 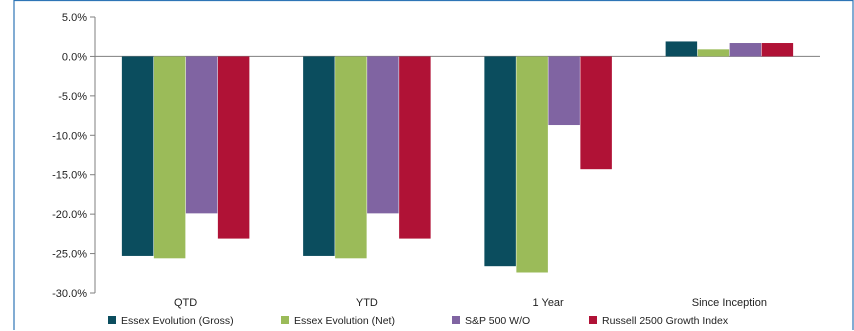 What do you see at coordinates (549, 303) in the screenshot?
I see `x-category-label: 1 Year` at bounding box center [549, 303].